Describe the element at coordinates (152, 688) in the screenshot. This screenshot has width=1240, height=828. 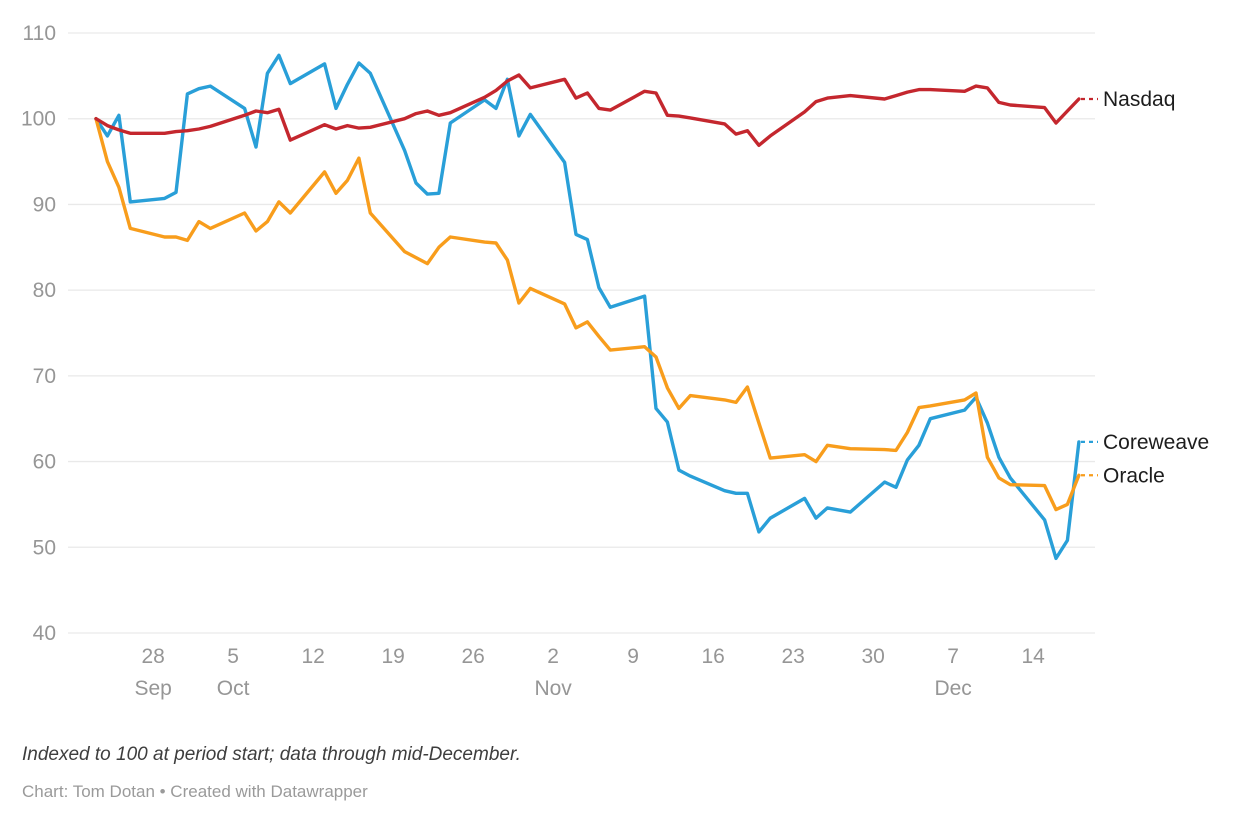
I see `x-month-label: Sep` at that location.